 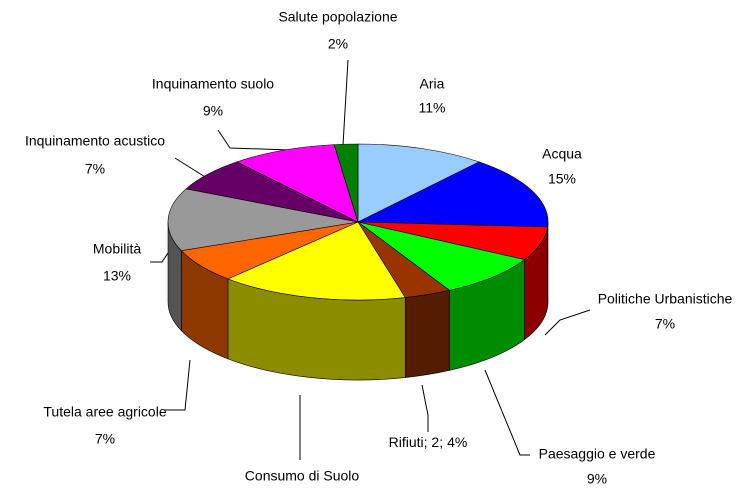 What do you see at coordinates (597, 454) in the screenshot?
I see `category-label: Paesaggio e verde` at bounding box center [597, 454].